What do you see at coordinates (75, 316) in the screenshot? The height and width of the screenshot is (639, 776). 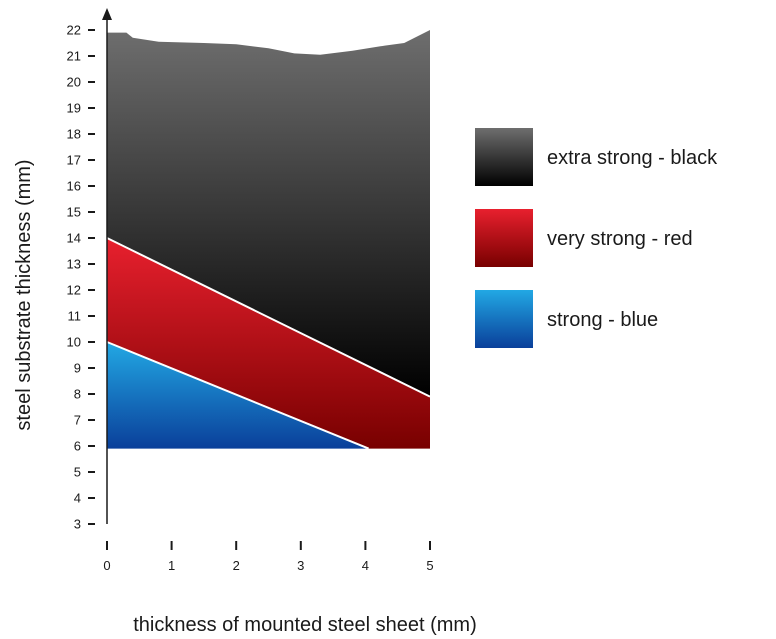 I see `y-tick-label: 11` at bounding box center [75, 316].